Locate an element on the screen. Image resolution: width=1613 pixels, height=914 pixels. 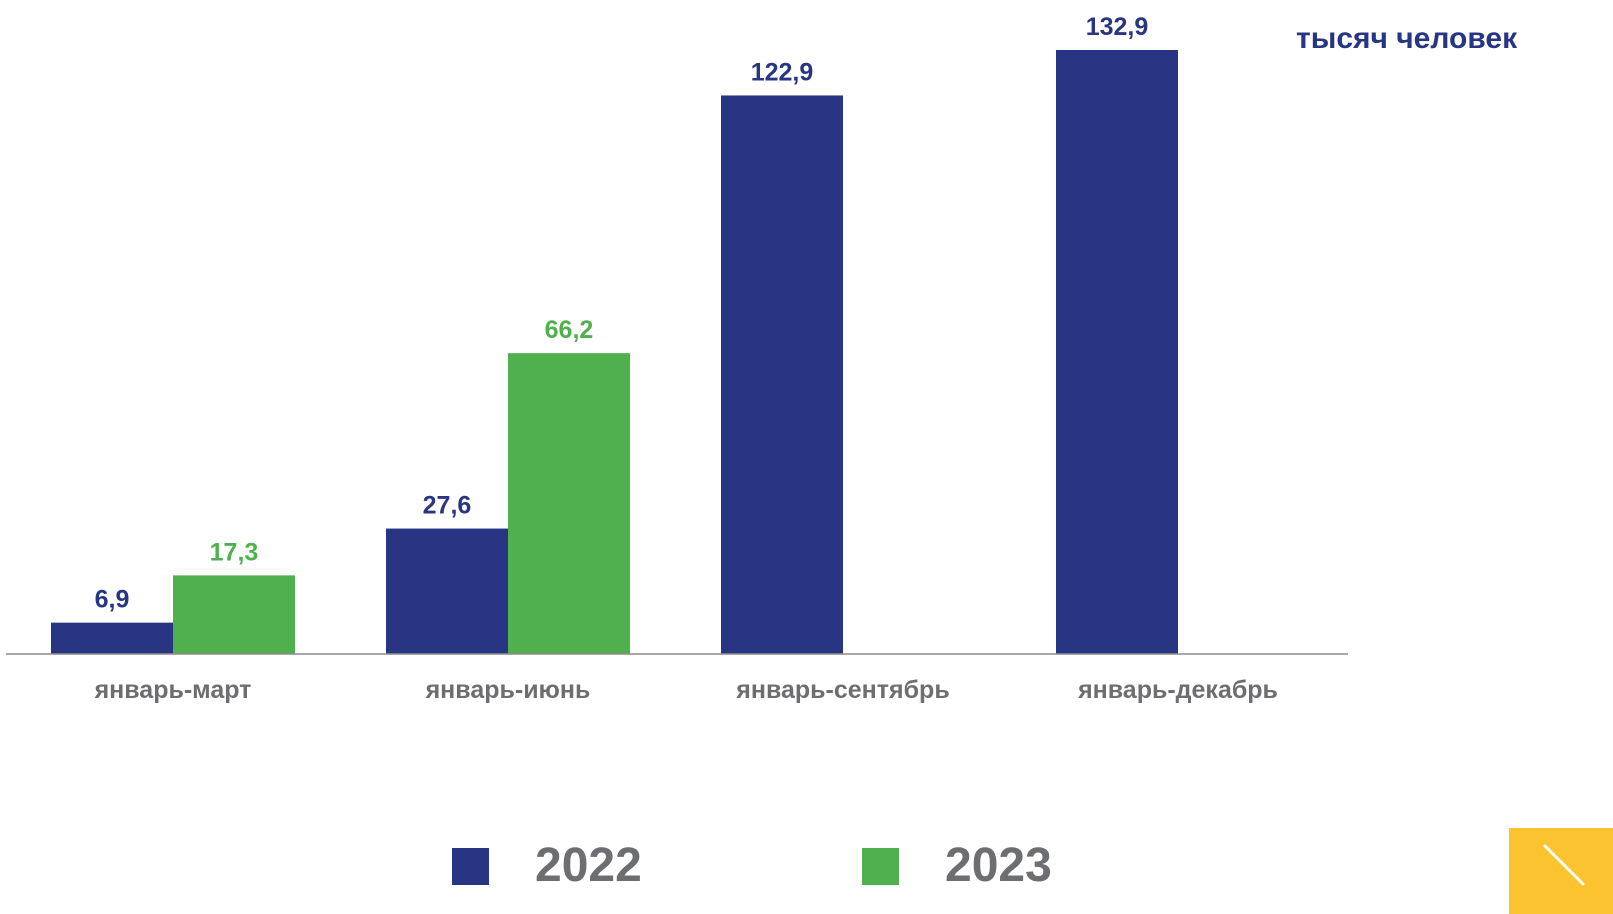
category-label-3: январь-сентябрь is located at coordinates (842, 690).